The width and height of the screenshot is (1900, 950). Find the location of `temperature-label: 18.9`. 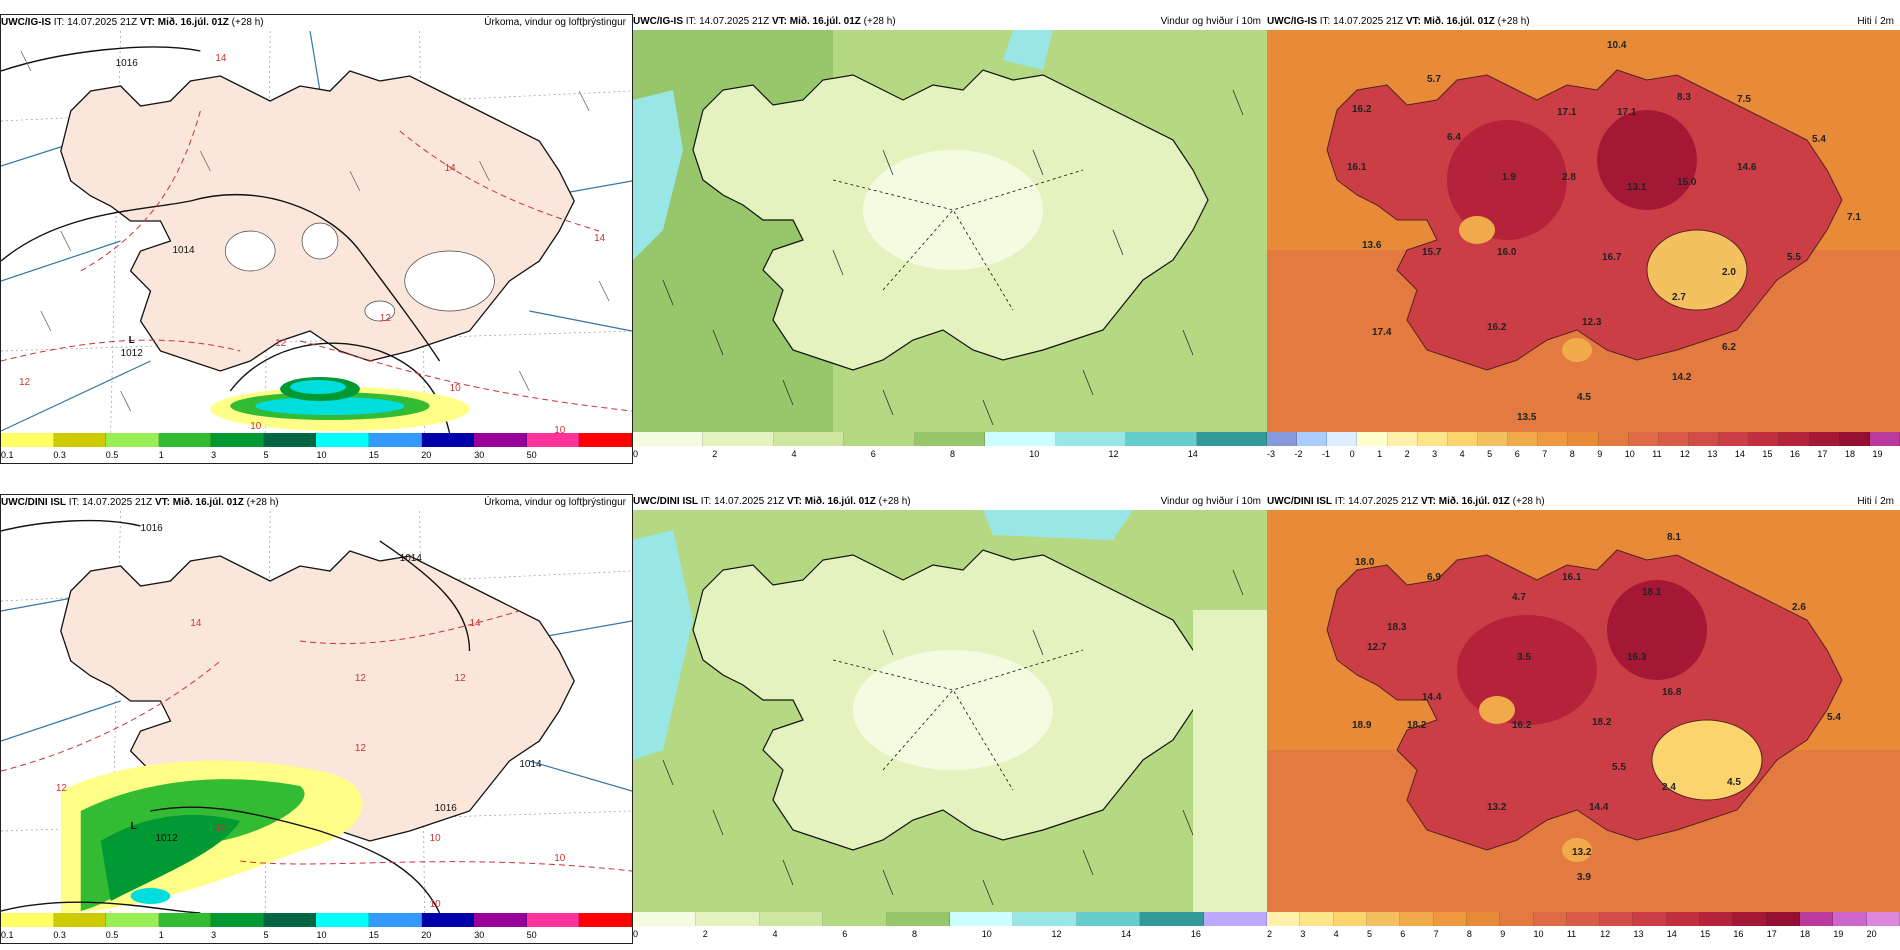

temperature-label: 18.9 is located at coordinates (1362, 725).